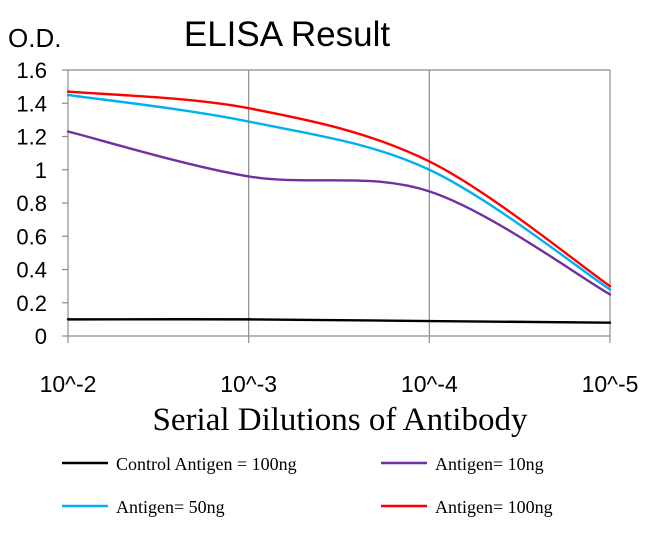 This screenshot has height=542, width=650. What do you see at coordinates (34, 38) in the screenshot?
I see `y-axis-label: O.D.` at bounding box center [34, 38].